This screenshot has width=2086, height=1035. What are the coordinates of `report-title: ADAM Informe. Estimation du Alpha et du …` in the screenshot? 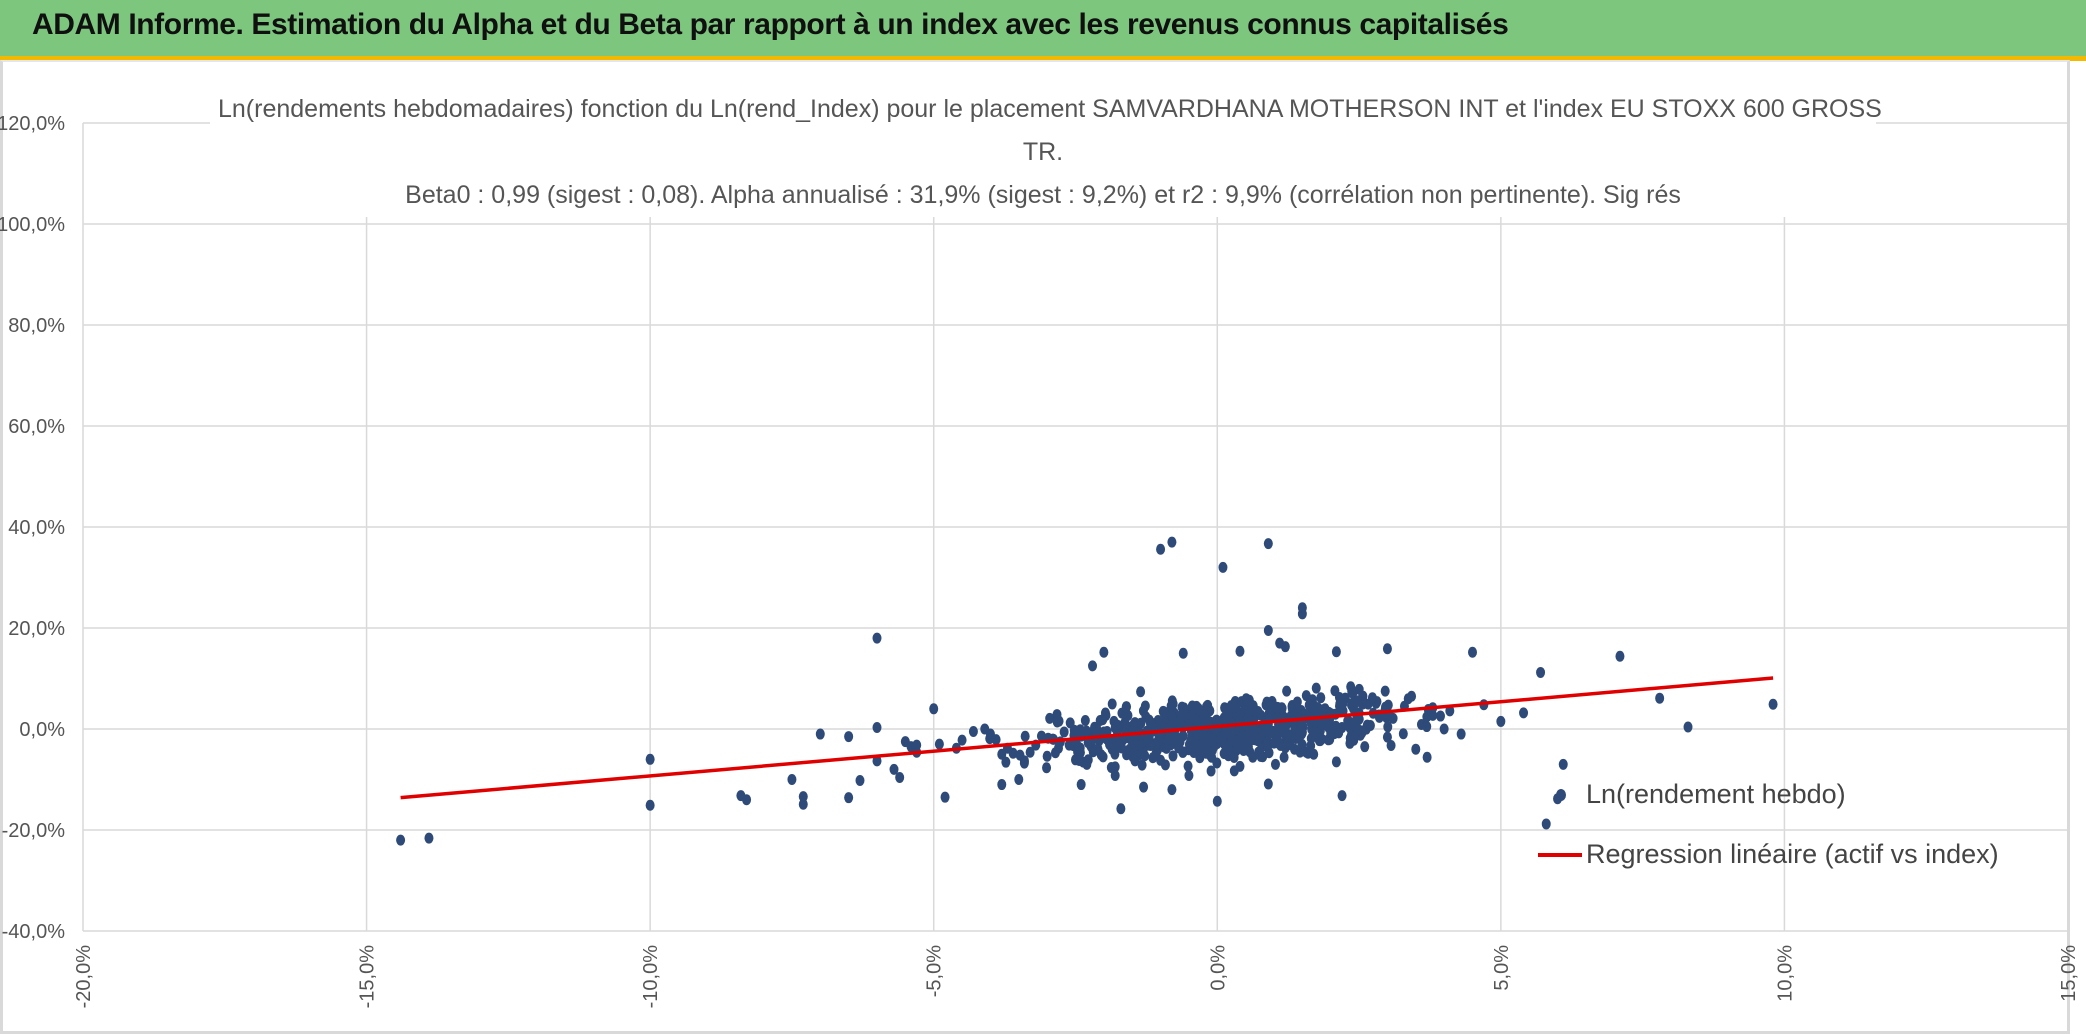 It's located at (770, 24).